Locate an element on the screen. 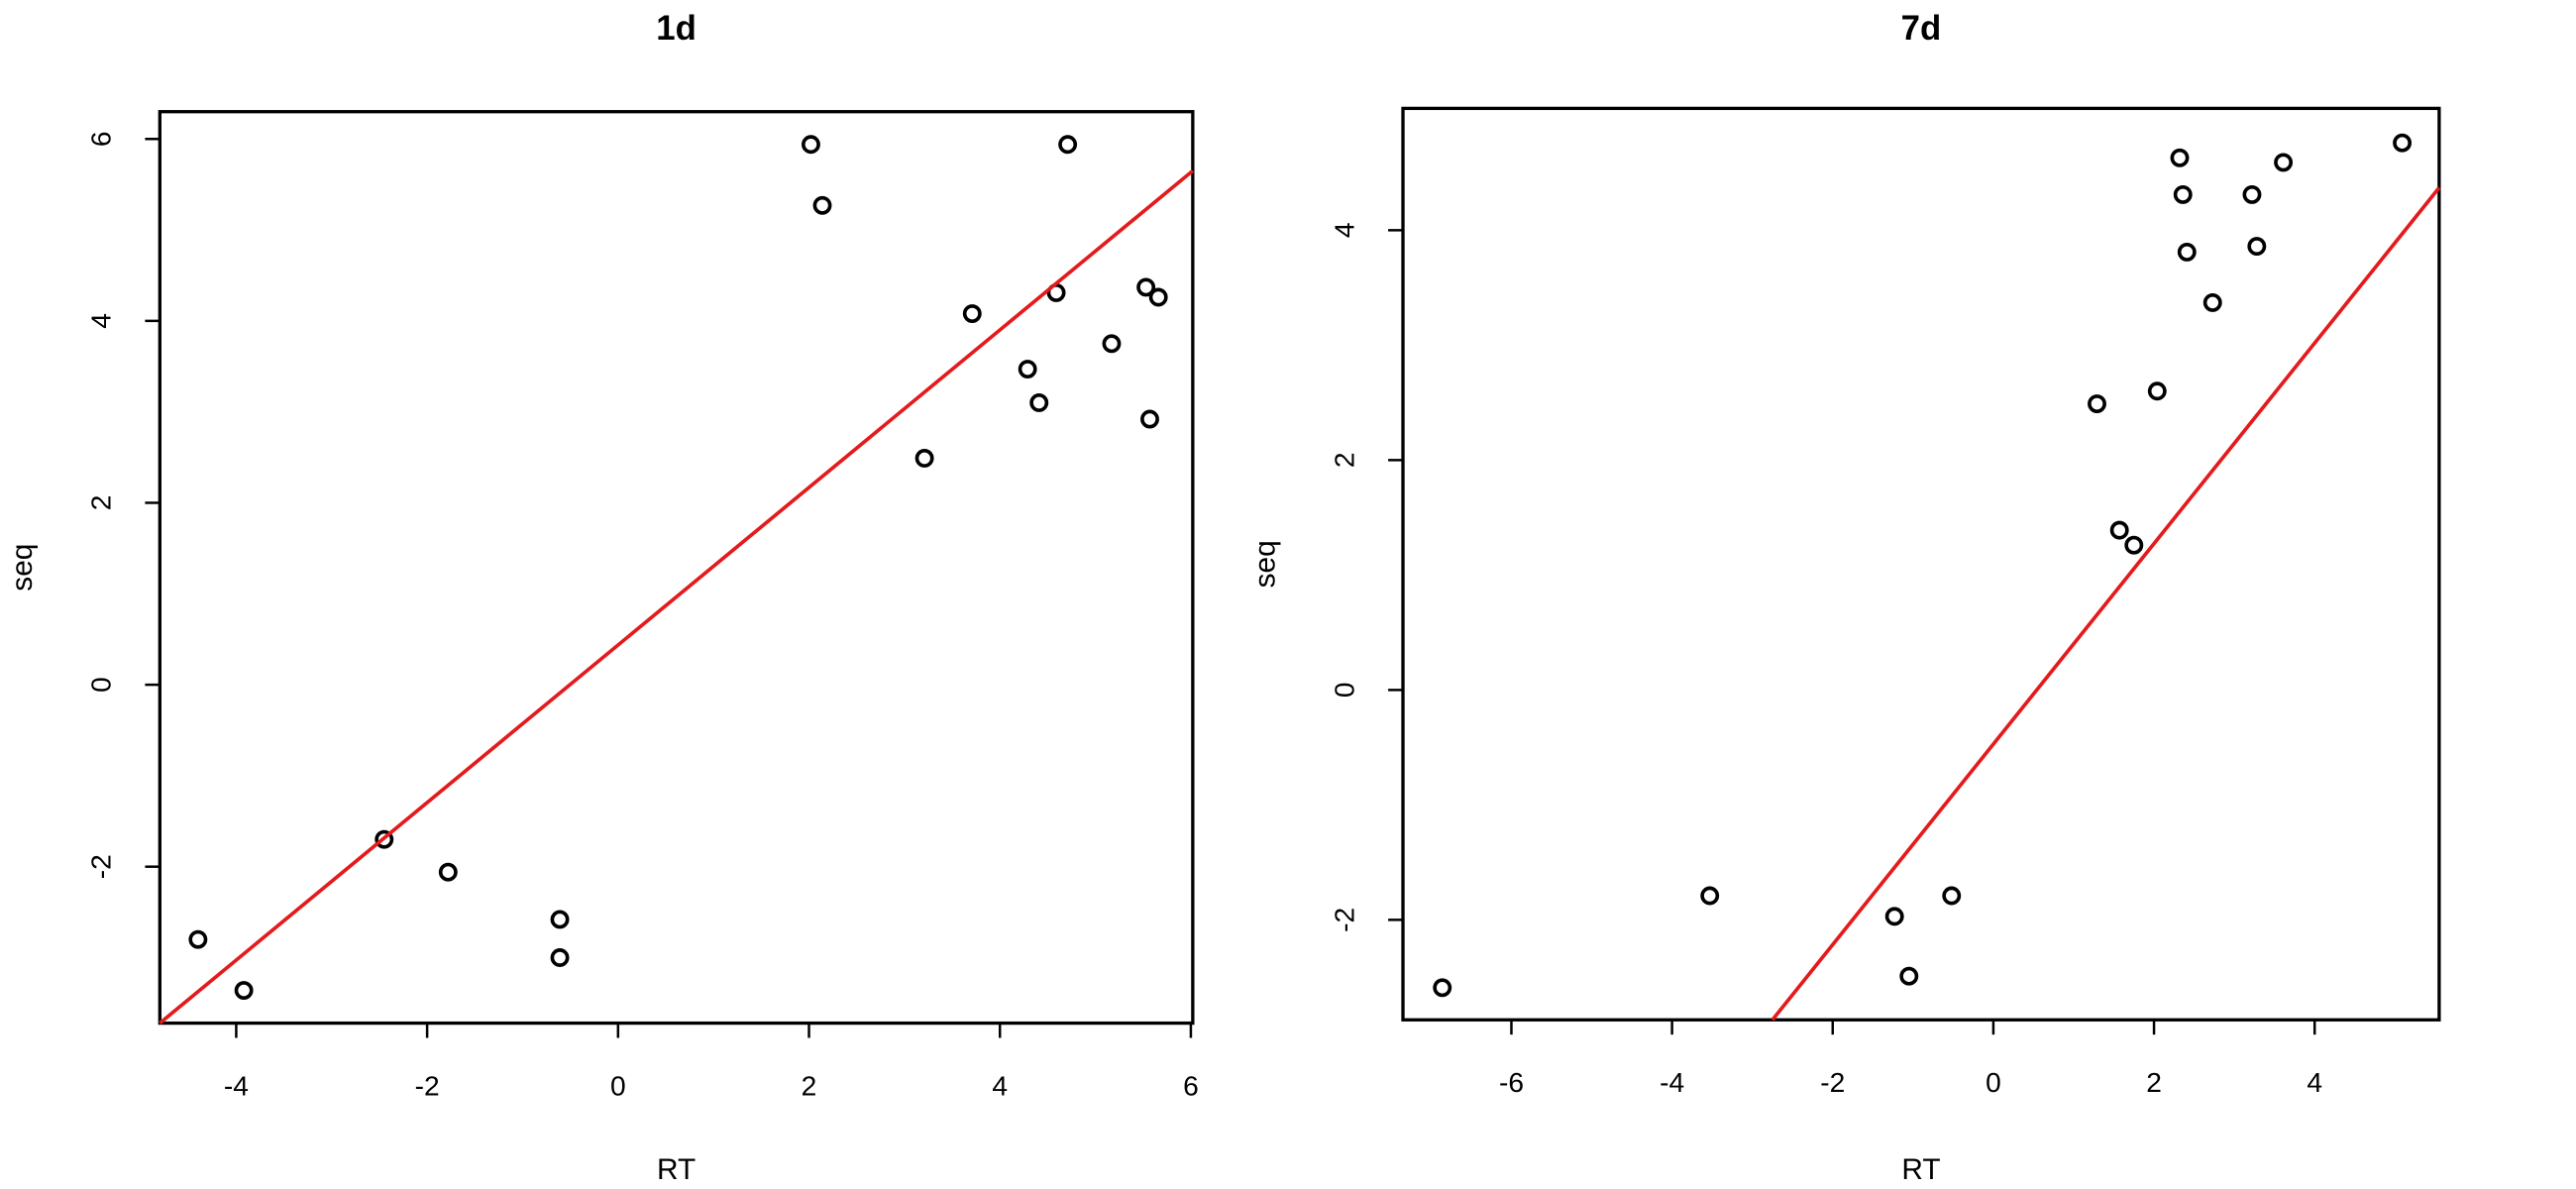 This screenshot has width=2576, height=1189. y-tick-label: 6 is located at coordinates (101, 139).